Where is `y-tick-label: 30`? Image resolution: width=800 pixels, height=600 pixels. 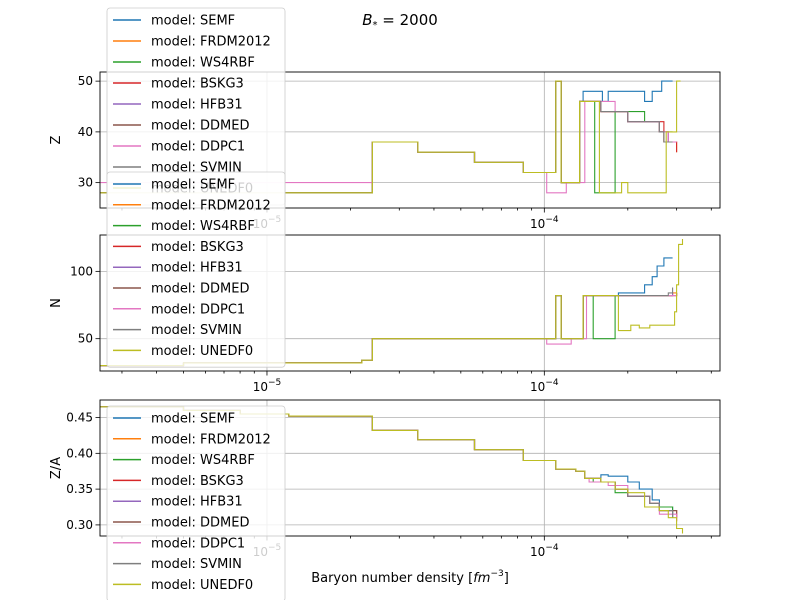
y-tick-label: 30 is located at coordinates (85, 183).